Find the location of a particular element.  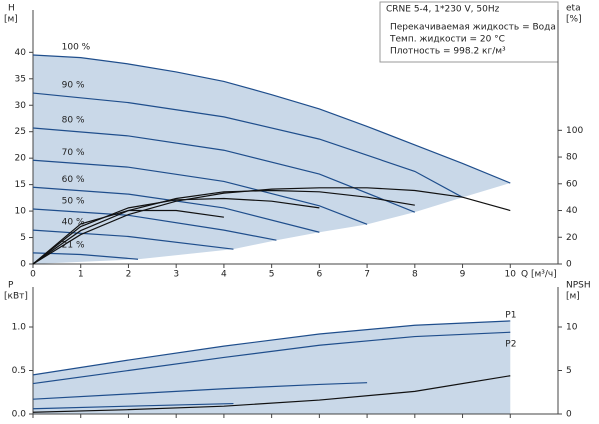

y-tick-label: 30 is located at coordinates (21, 106).